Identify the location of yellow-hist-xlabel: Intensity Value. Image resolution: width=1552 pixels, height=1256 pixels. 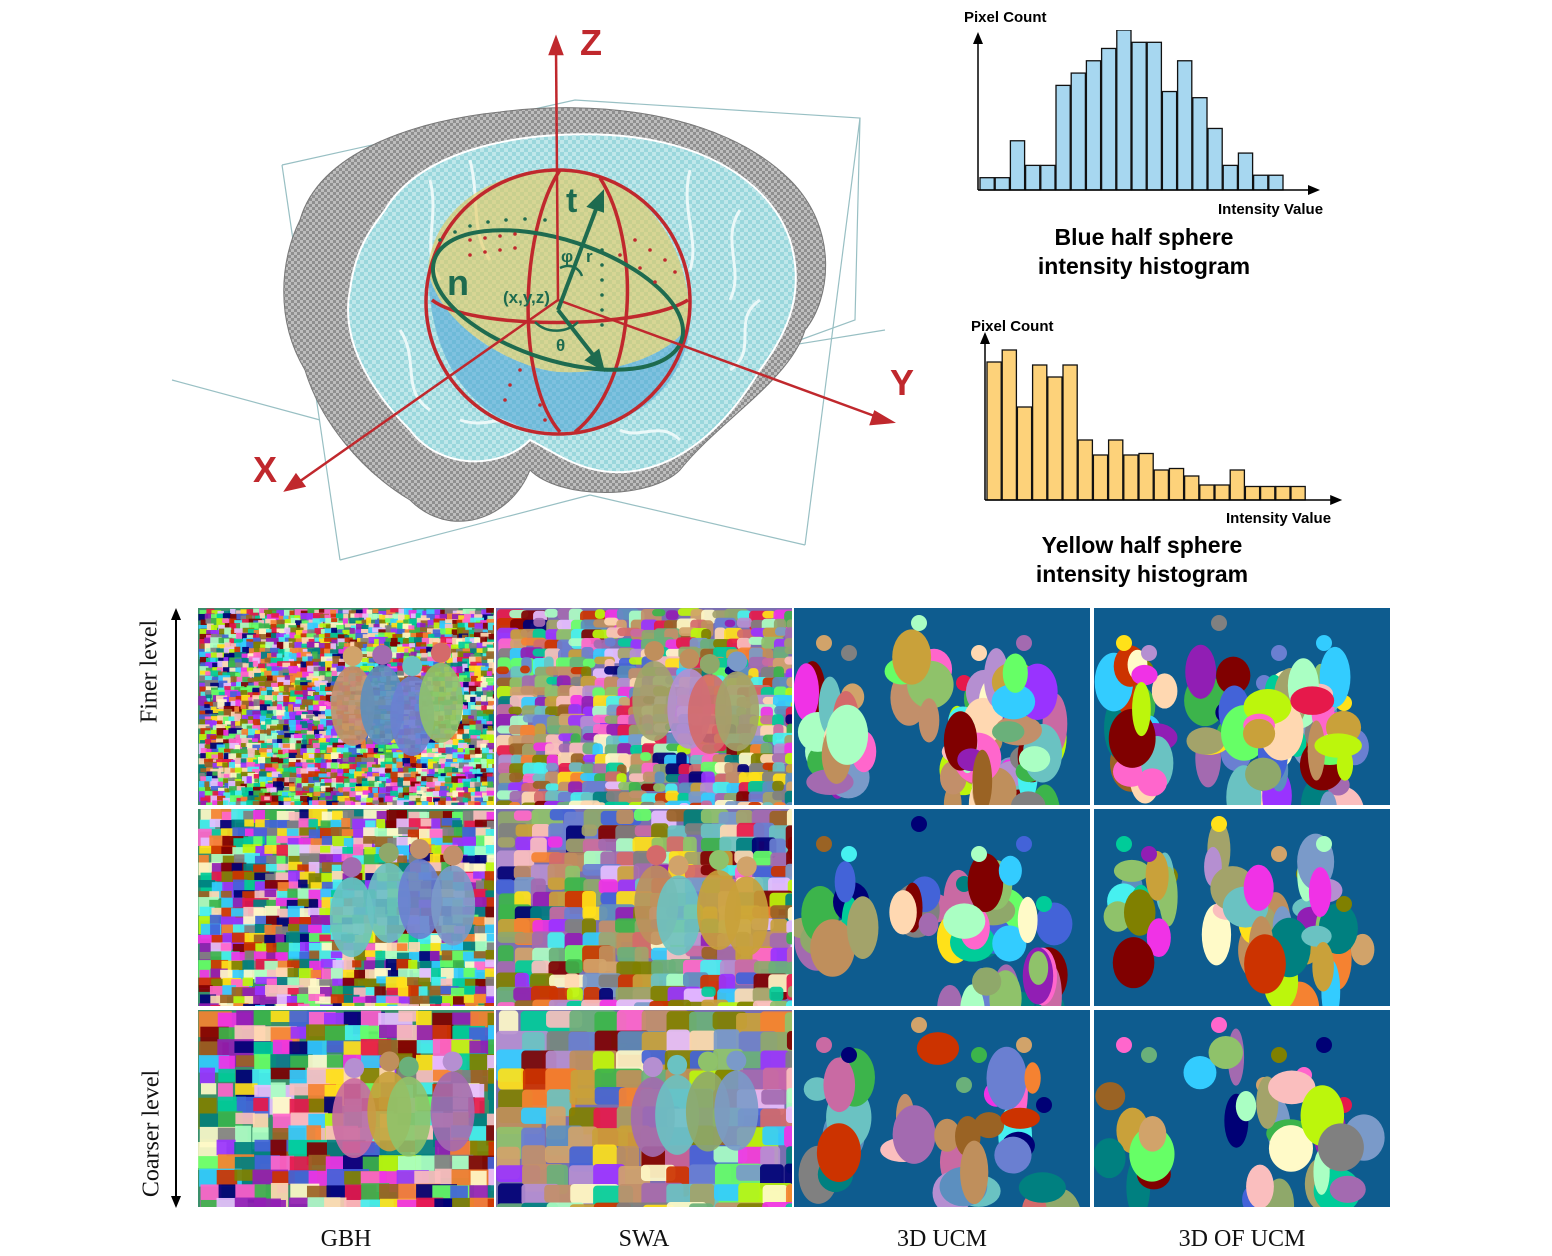
(1279, 518).